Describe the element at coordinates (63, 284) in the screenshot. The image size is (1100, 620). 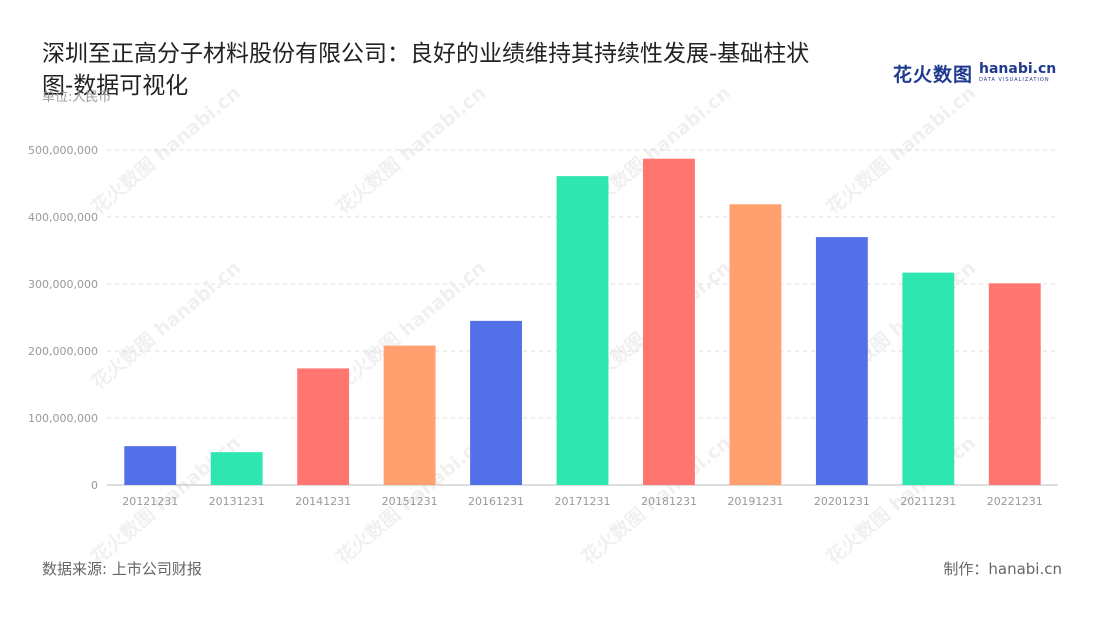
I see `y-tick-label: 300,000,000` at that location.